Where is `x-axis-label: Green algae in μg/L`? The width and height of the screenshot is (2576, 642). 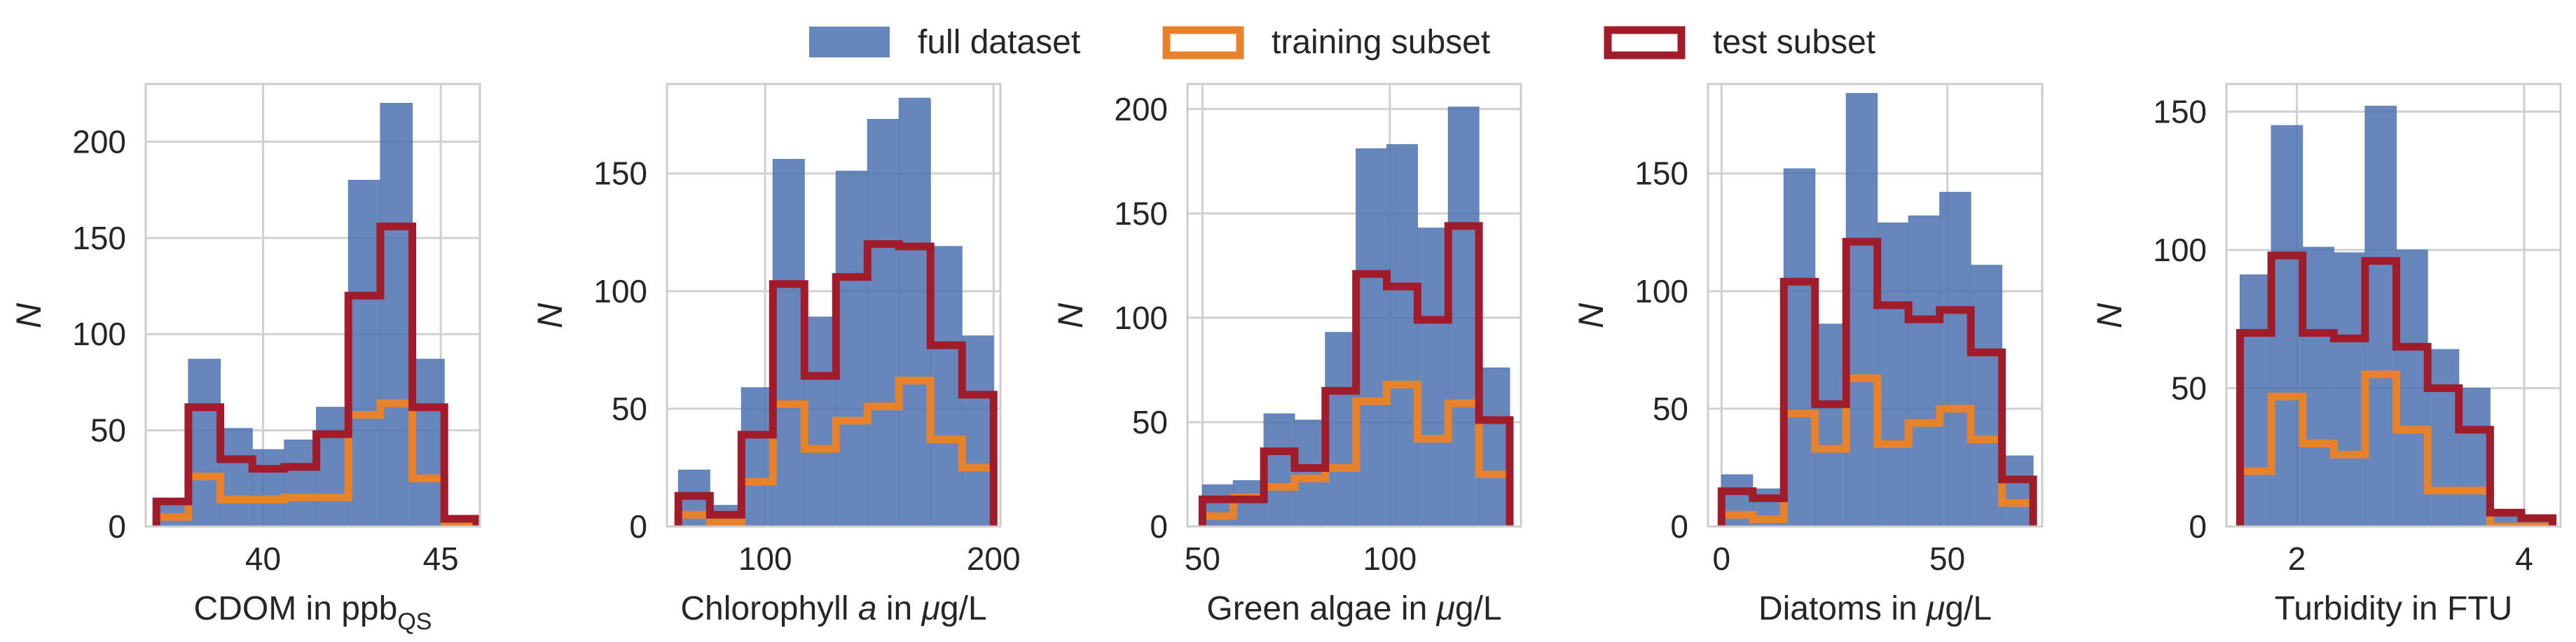
x-axis-label: Green algae in μg/L is located at coordinates (1353, 609).